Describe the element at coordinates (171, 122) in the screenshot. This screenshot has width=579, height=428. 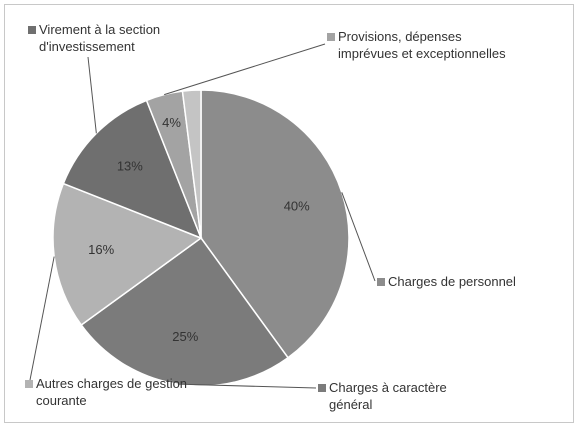
I see `data-label: 4%` at that location.